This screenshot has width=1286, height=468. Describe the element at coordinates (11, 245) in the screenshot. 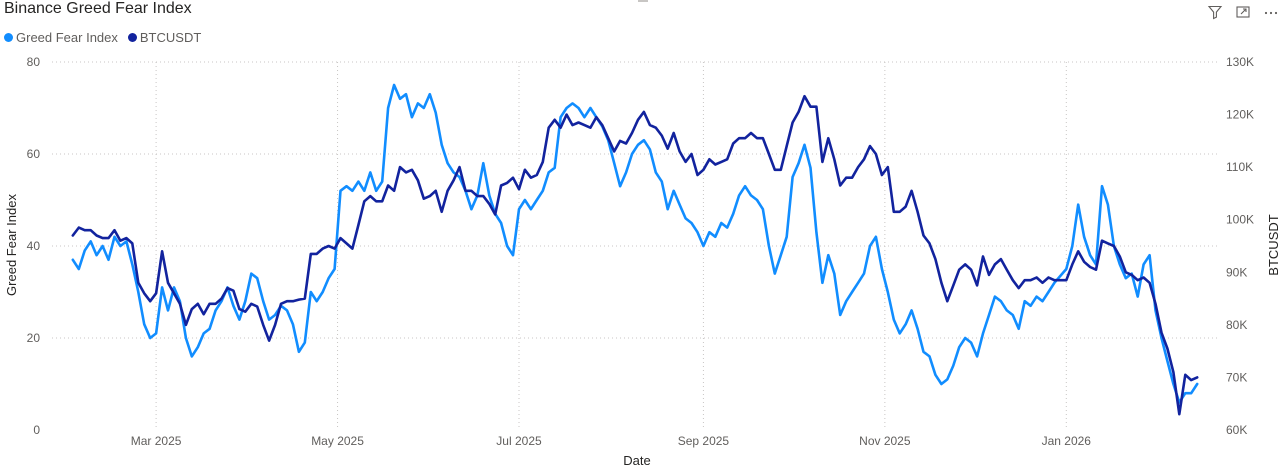

I see `y-axis-title: Greed Fear Index` at that location.